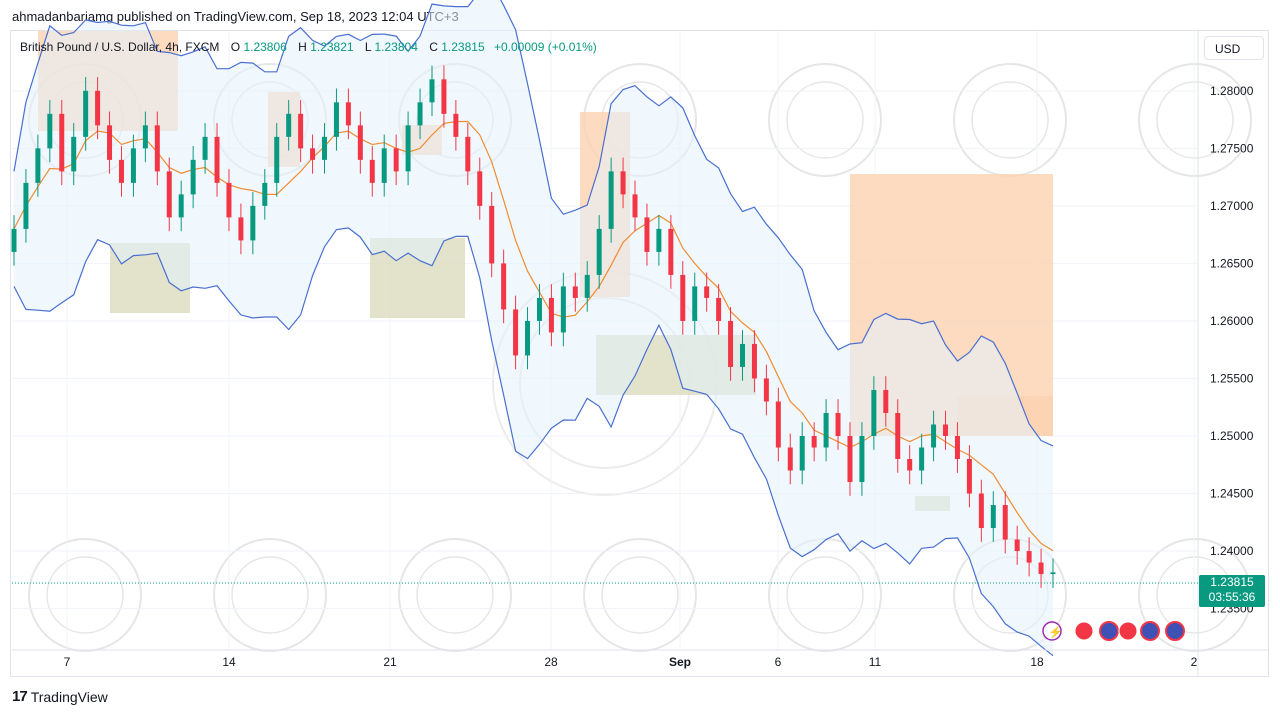  Describe the element at coordinates (1194, 662) in the screenshot. I see `time-tick-label: 2` at that location.